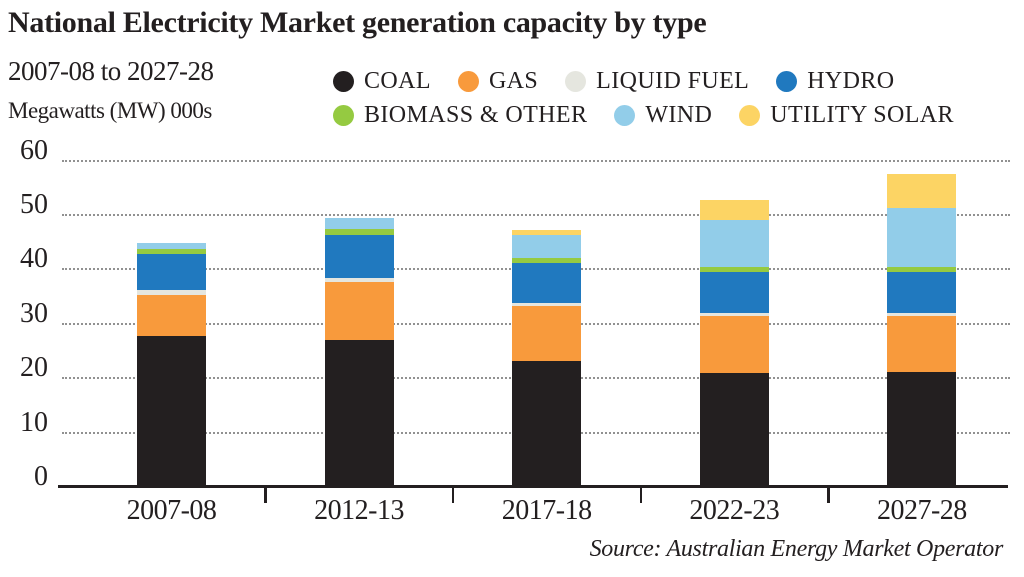 The width and height of the screenshot is (1024, 577). Describe the element at coordinates (171, 272) in the screenshot. I see `bar-2007-08-segment-hydro` at that location.